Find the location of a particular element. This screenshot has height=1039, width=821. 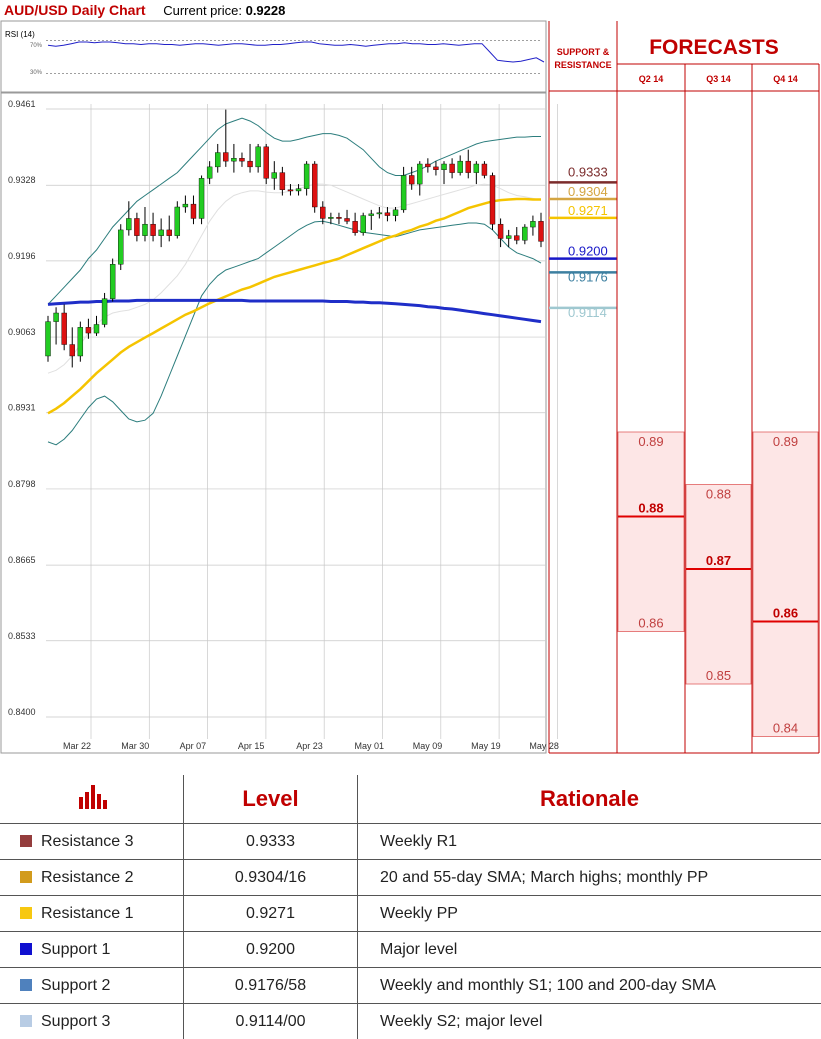

level-rationale: Weekly PP is located at coordinates (589, 914).